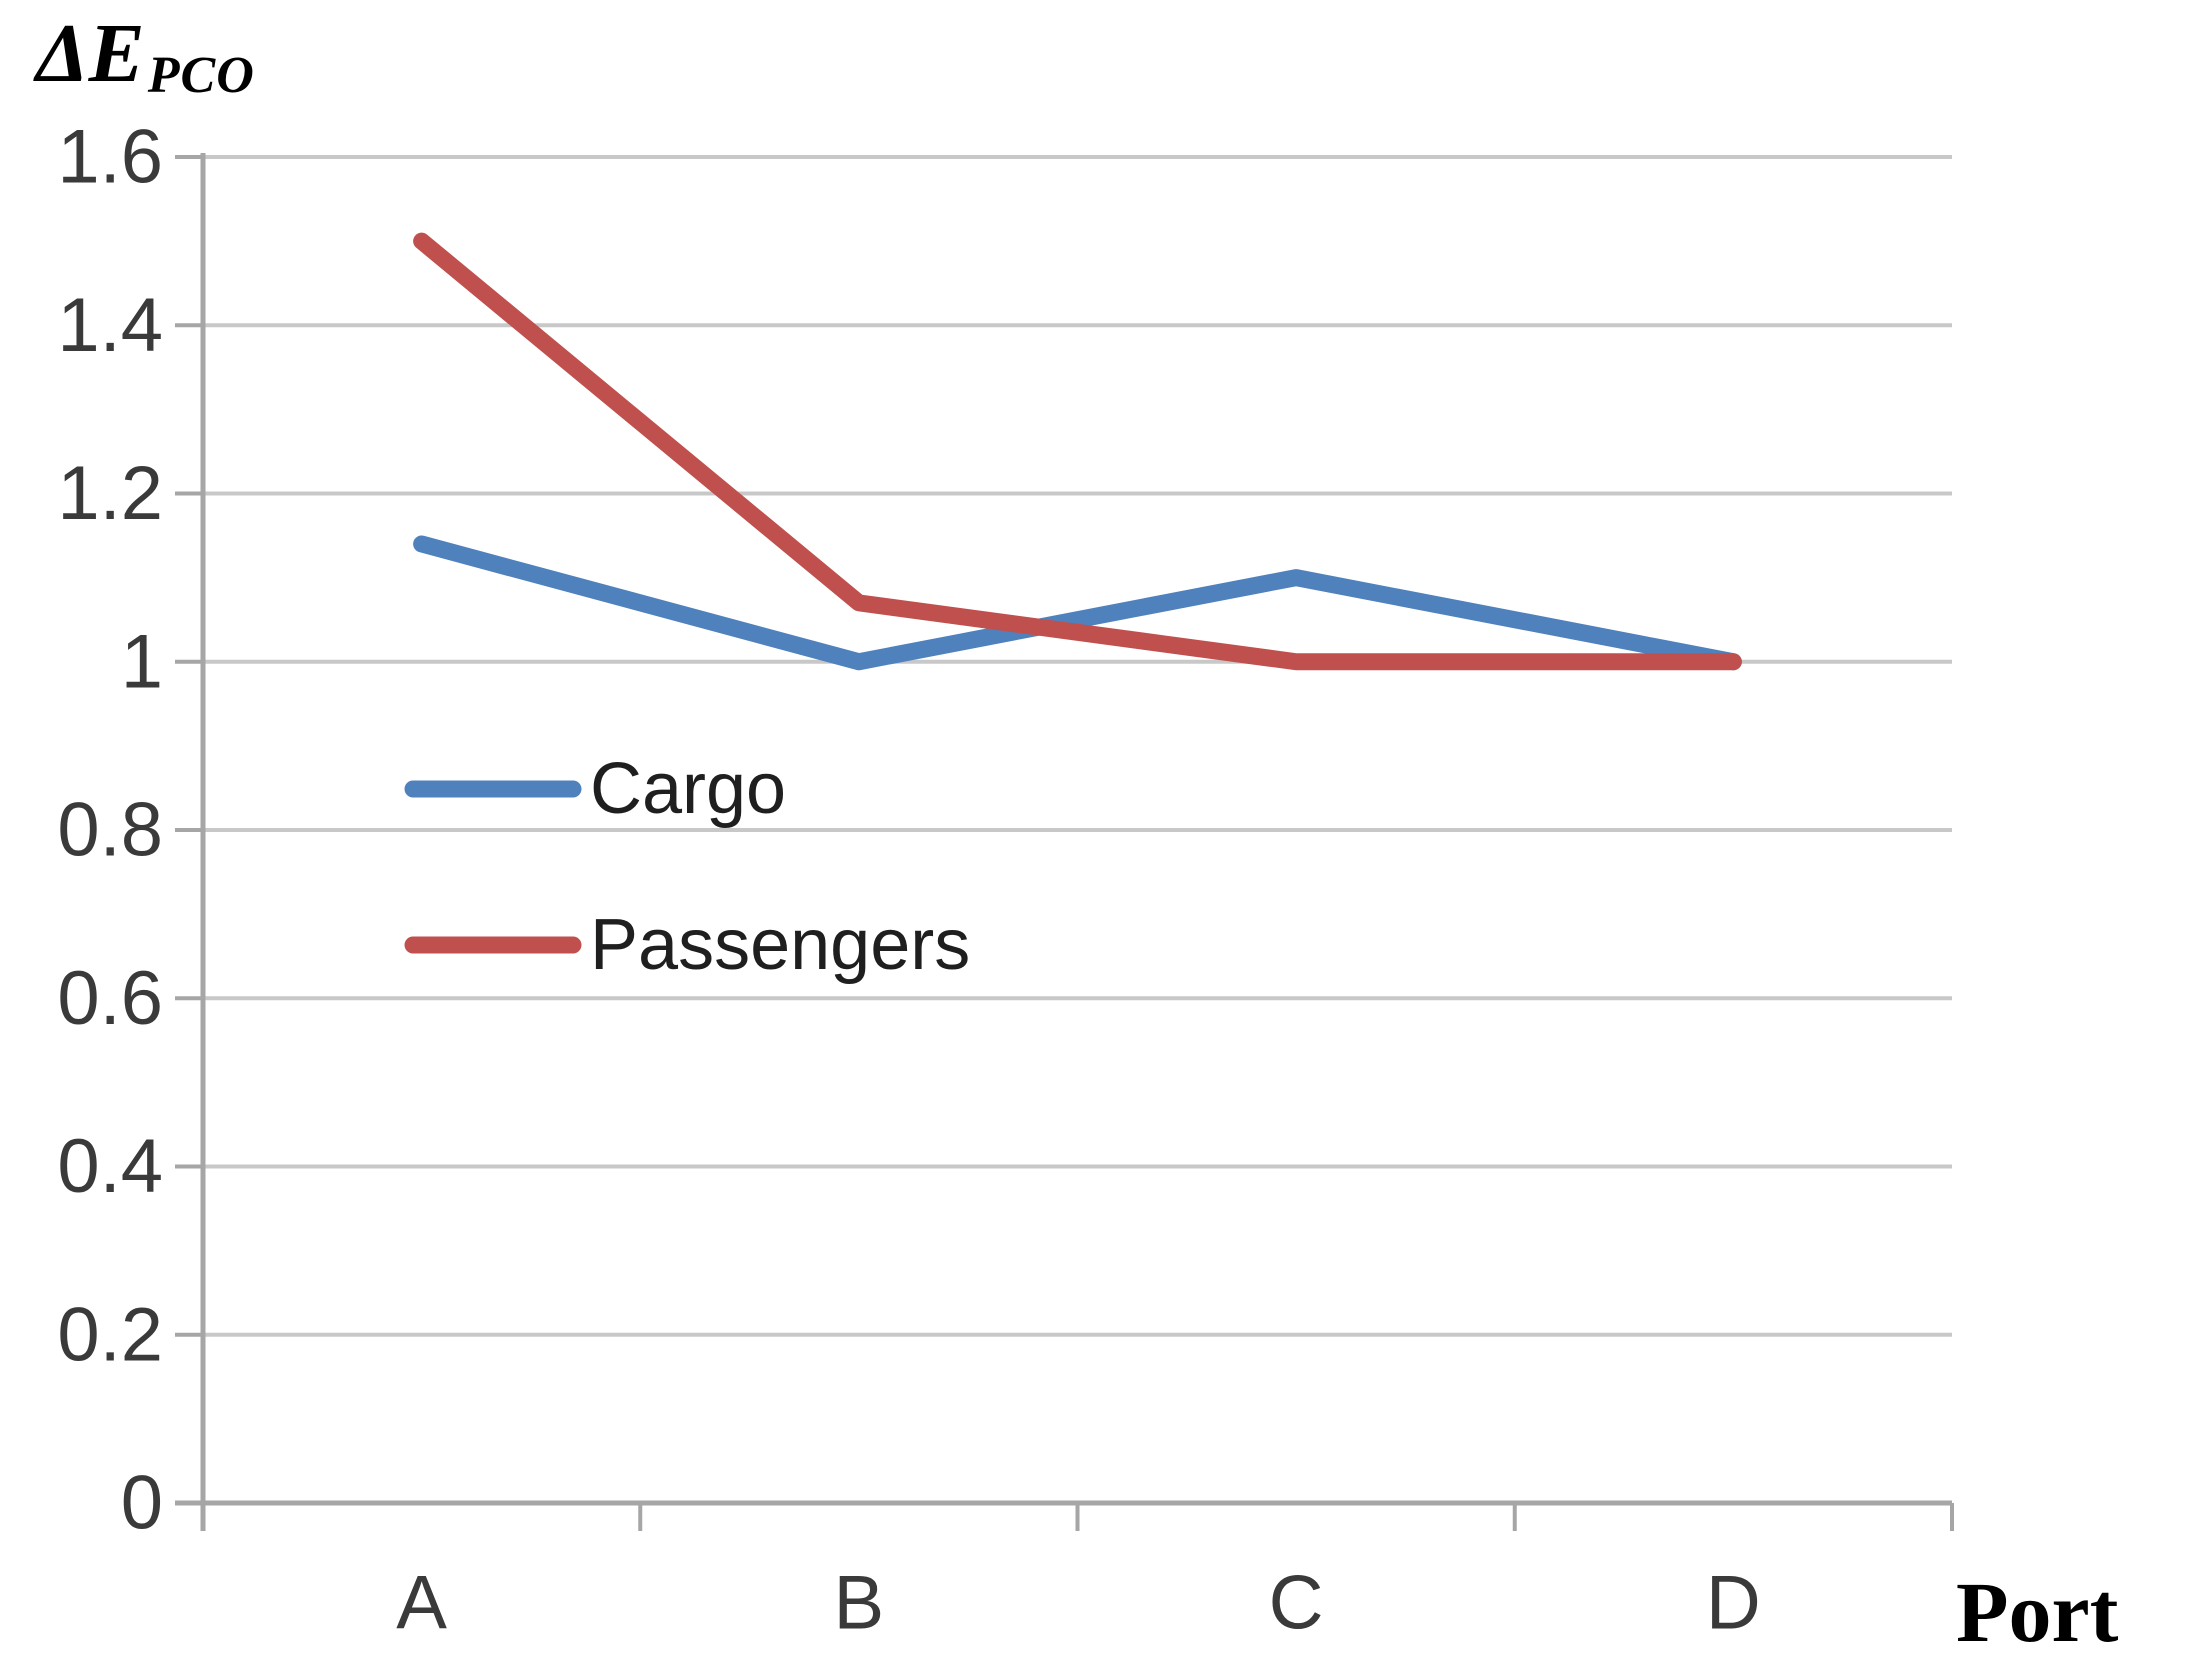 Image resolution: width=2186 pixels, height=1676 pixels. I want to click on legend-label-passengers: Passengers, so click(780, 945).